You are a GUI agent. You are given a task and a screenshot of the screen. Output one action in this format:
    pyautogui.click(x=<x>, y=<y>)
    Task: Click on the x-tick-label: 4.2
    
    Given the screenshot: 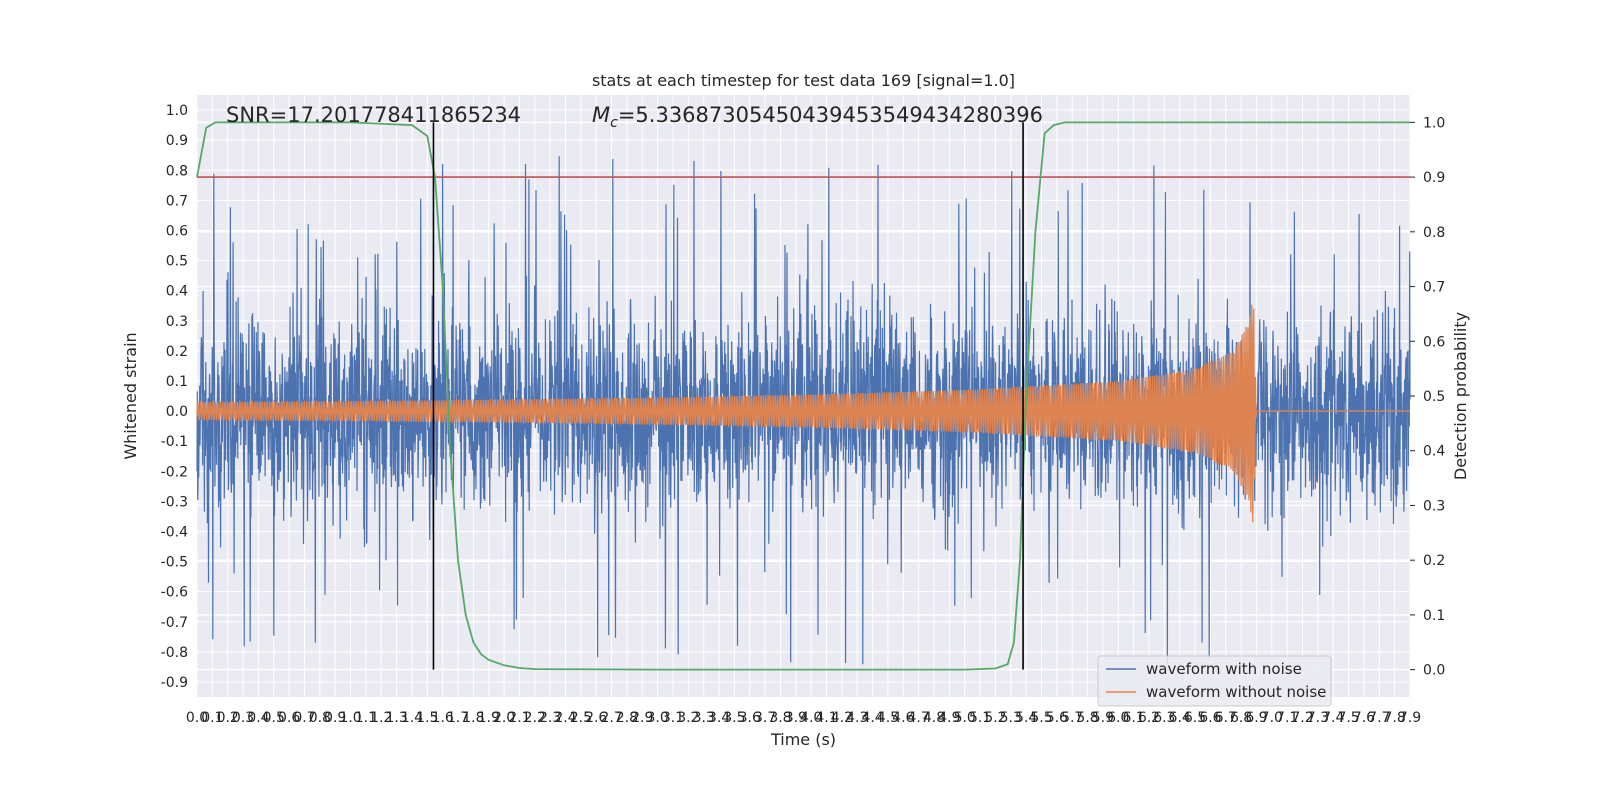 What is the action you would take?
    pyautogui.click(x=842, y=718)
    